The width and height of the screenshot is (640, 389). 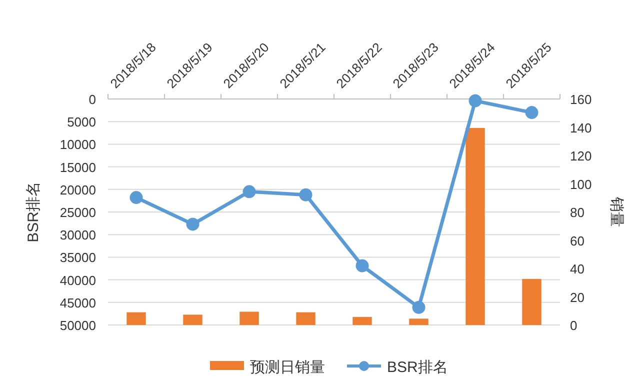 I want to click on y-tick-label: 30000, so click(x=78, y=235).